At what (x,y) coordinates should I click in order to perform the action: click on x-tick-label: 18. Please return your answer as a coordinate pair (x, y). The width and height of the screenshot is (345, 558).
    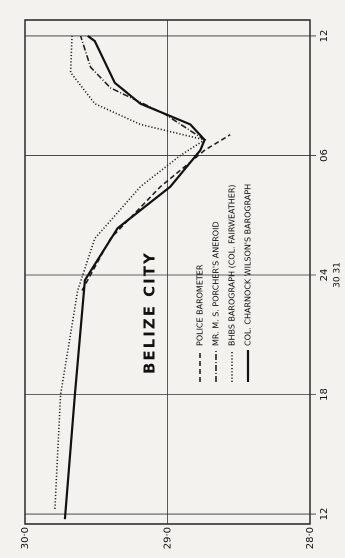
    Looking at the image, I should click on (324, 394).